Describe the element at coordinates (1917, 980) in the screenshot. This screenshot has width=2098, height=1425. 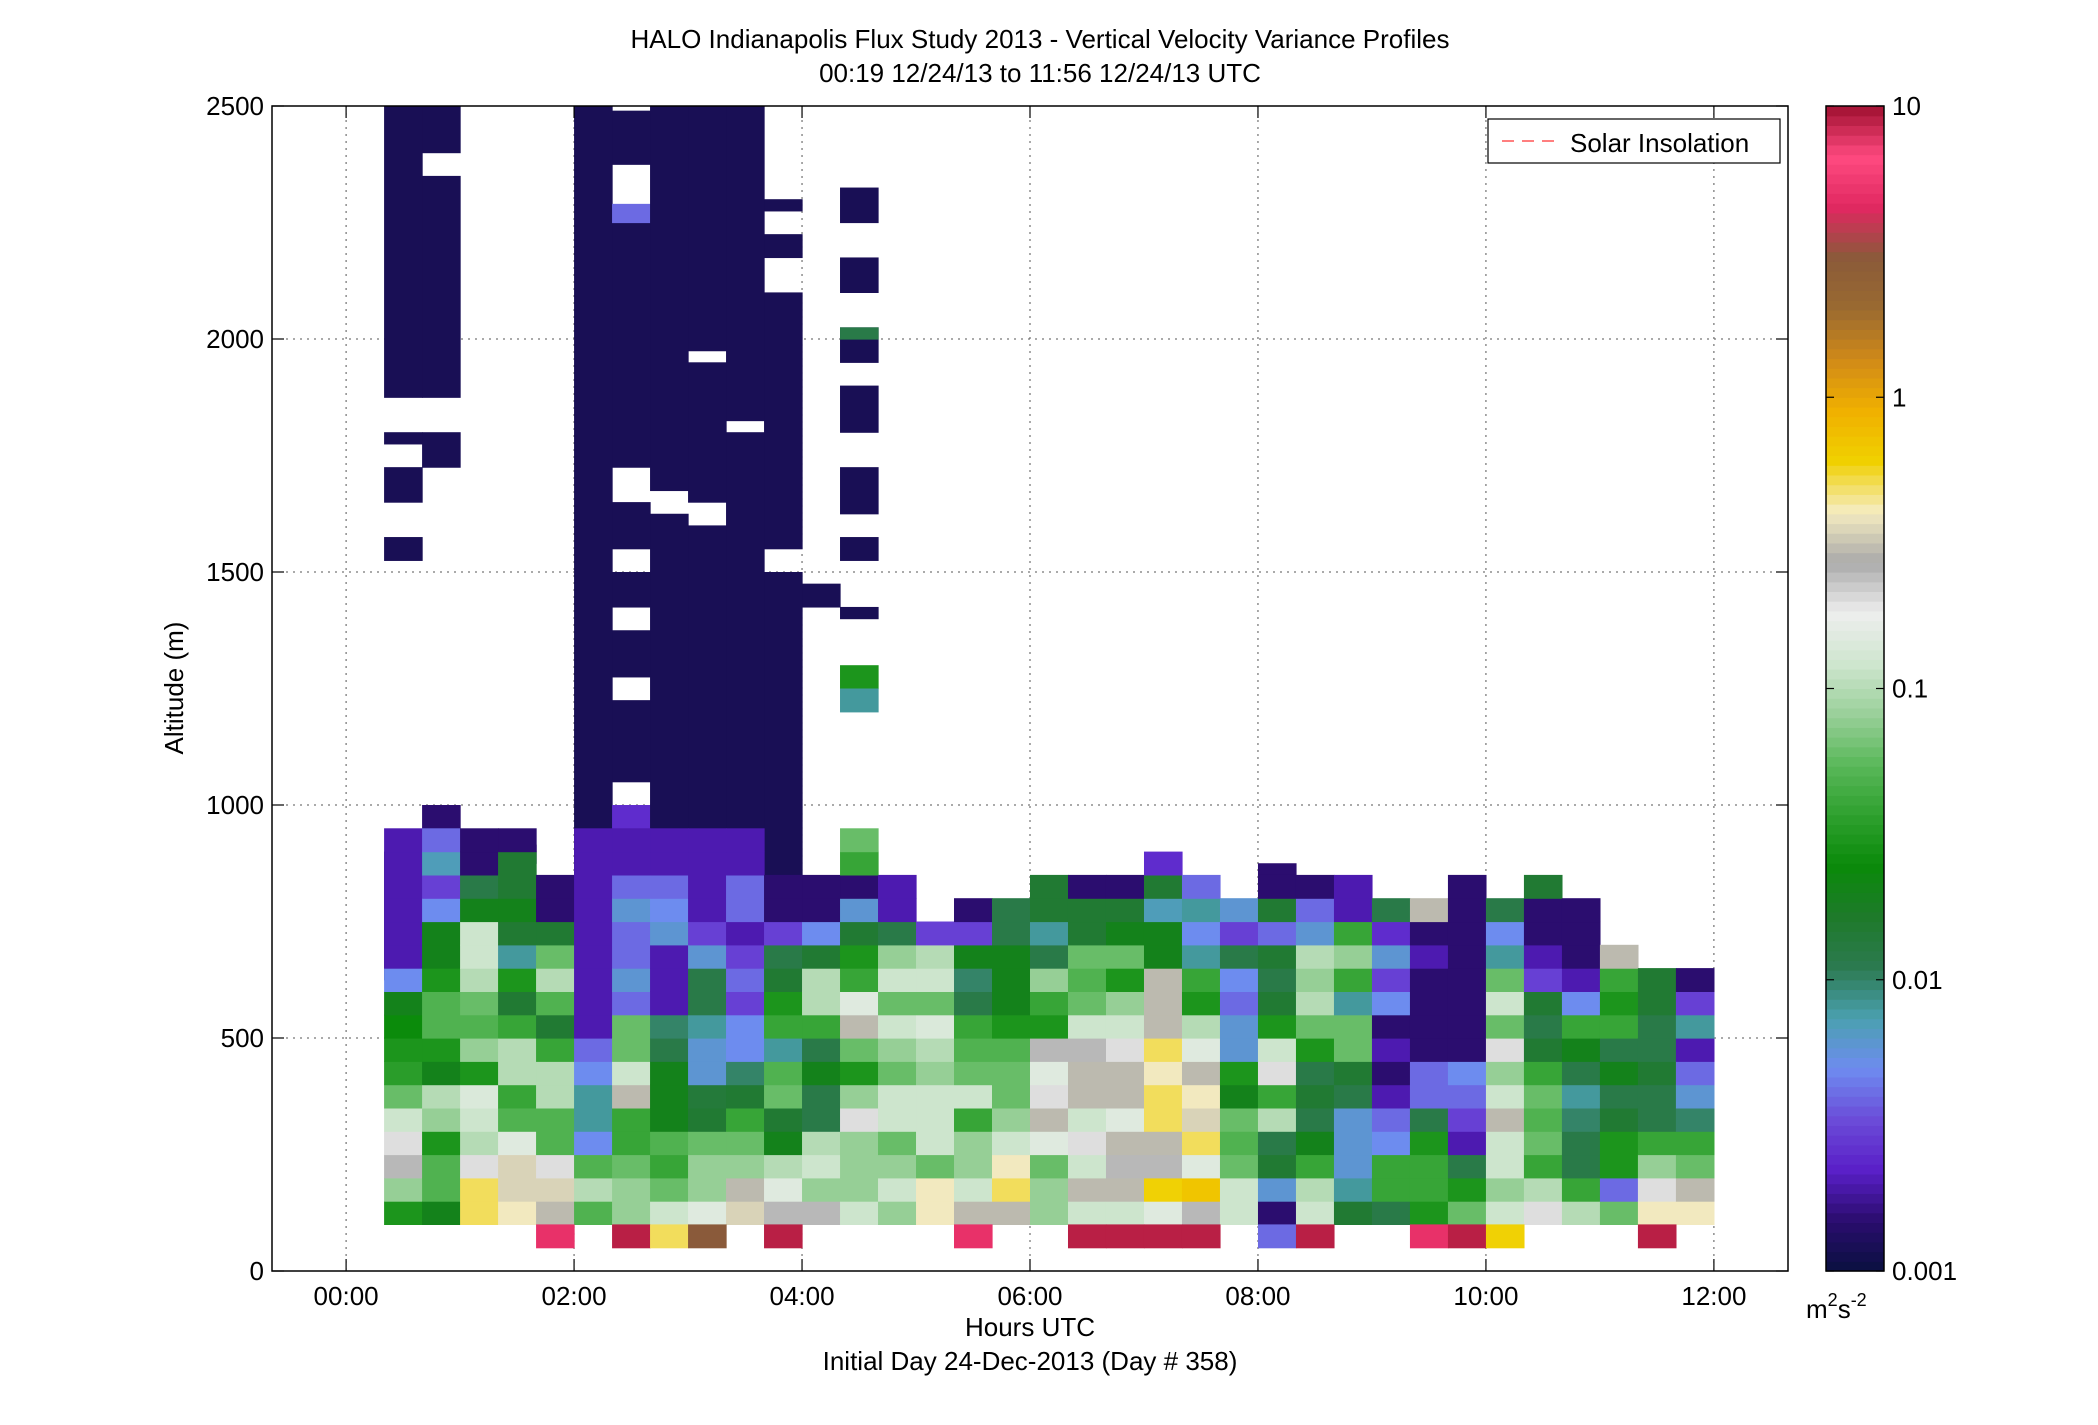
I see `colorbar-tick-label: 0.01` at that location.